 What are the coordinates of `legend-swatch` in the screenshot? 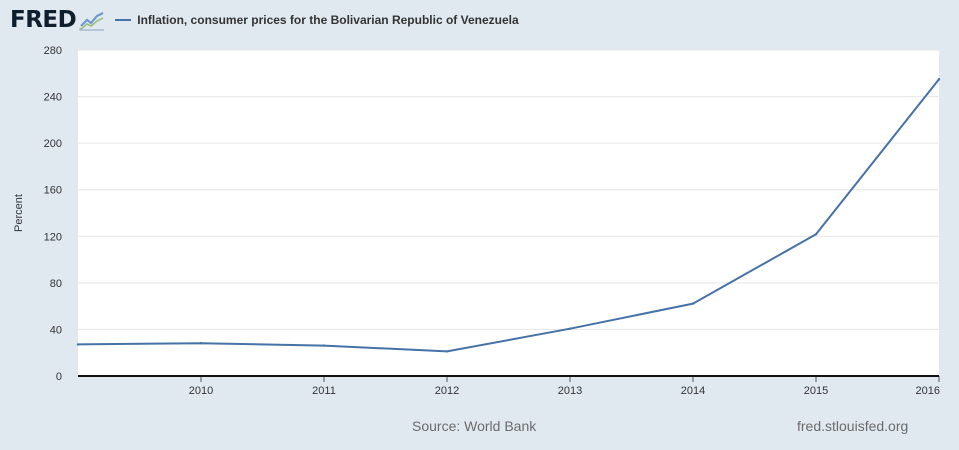 It's located at (123, 20).